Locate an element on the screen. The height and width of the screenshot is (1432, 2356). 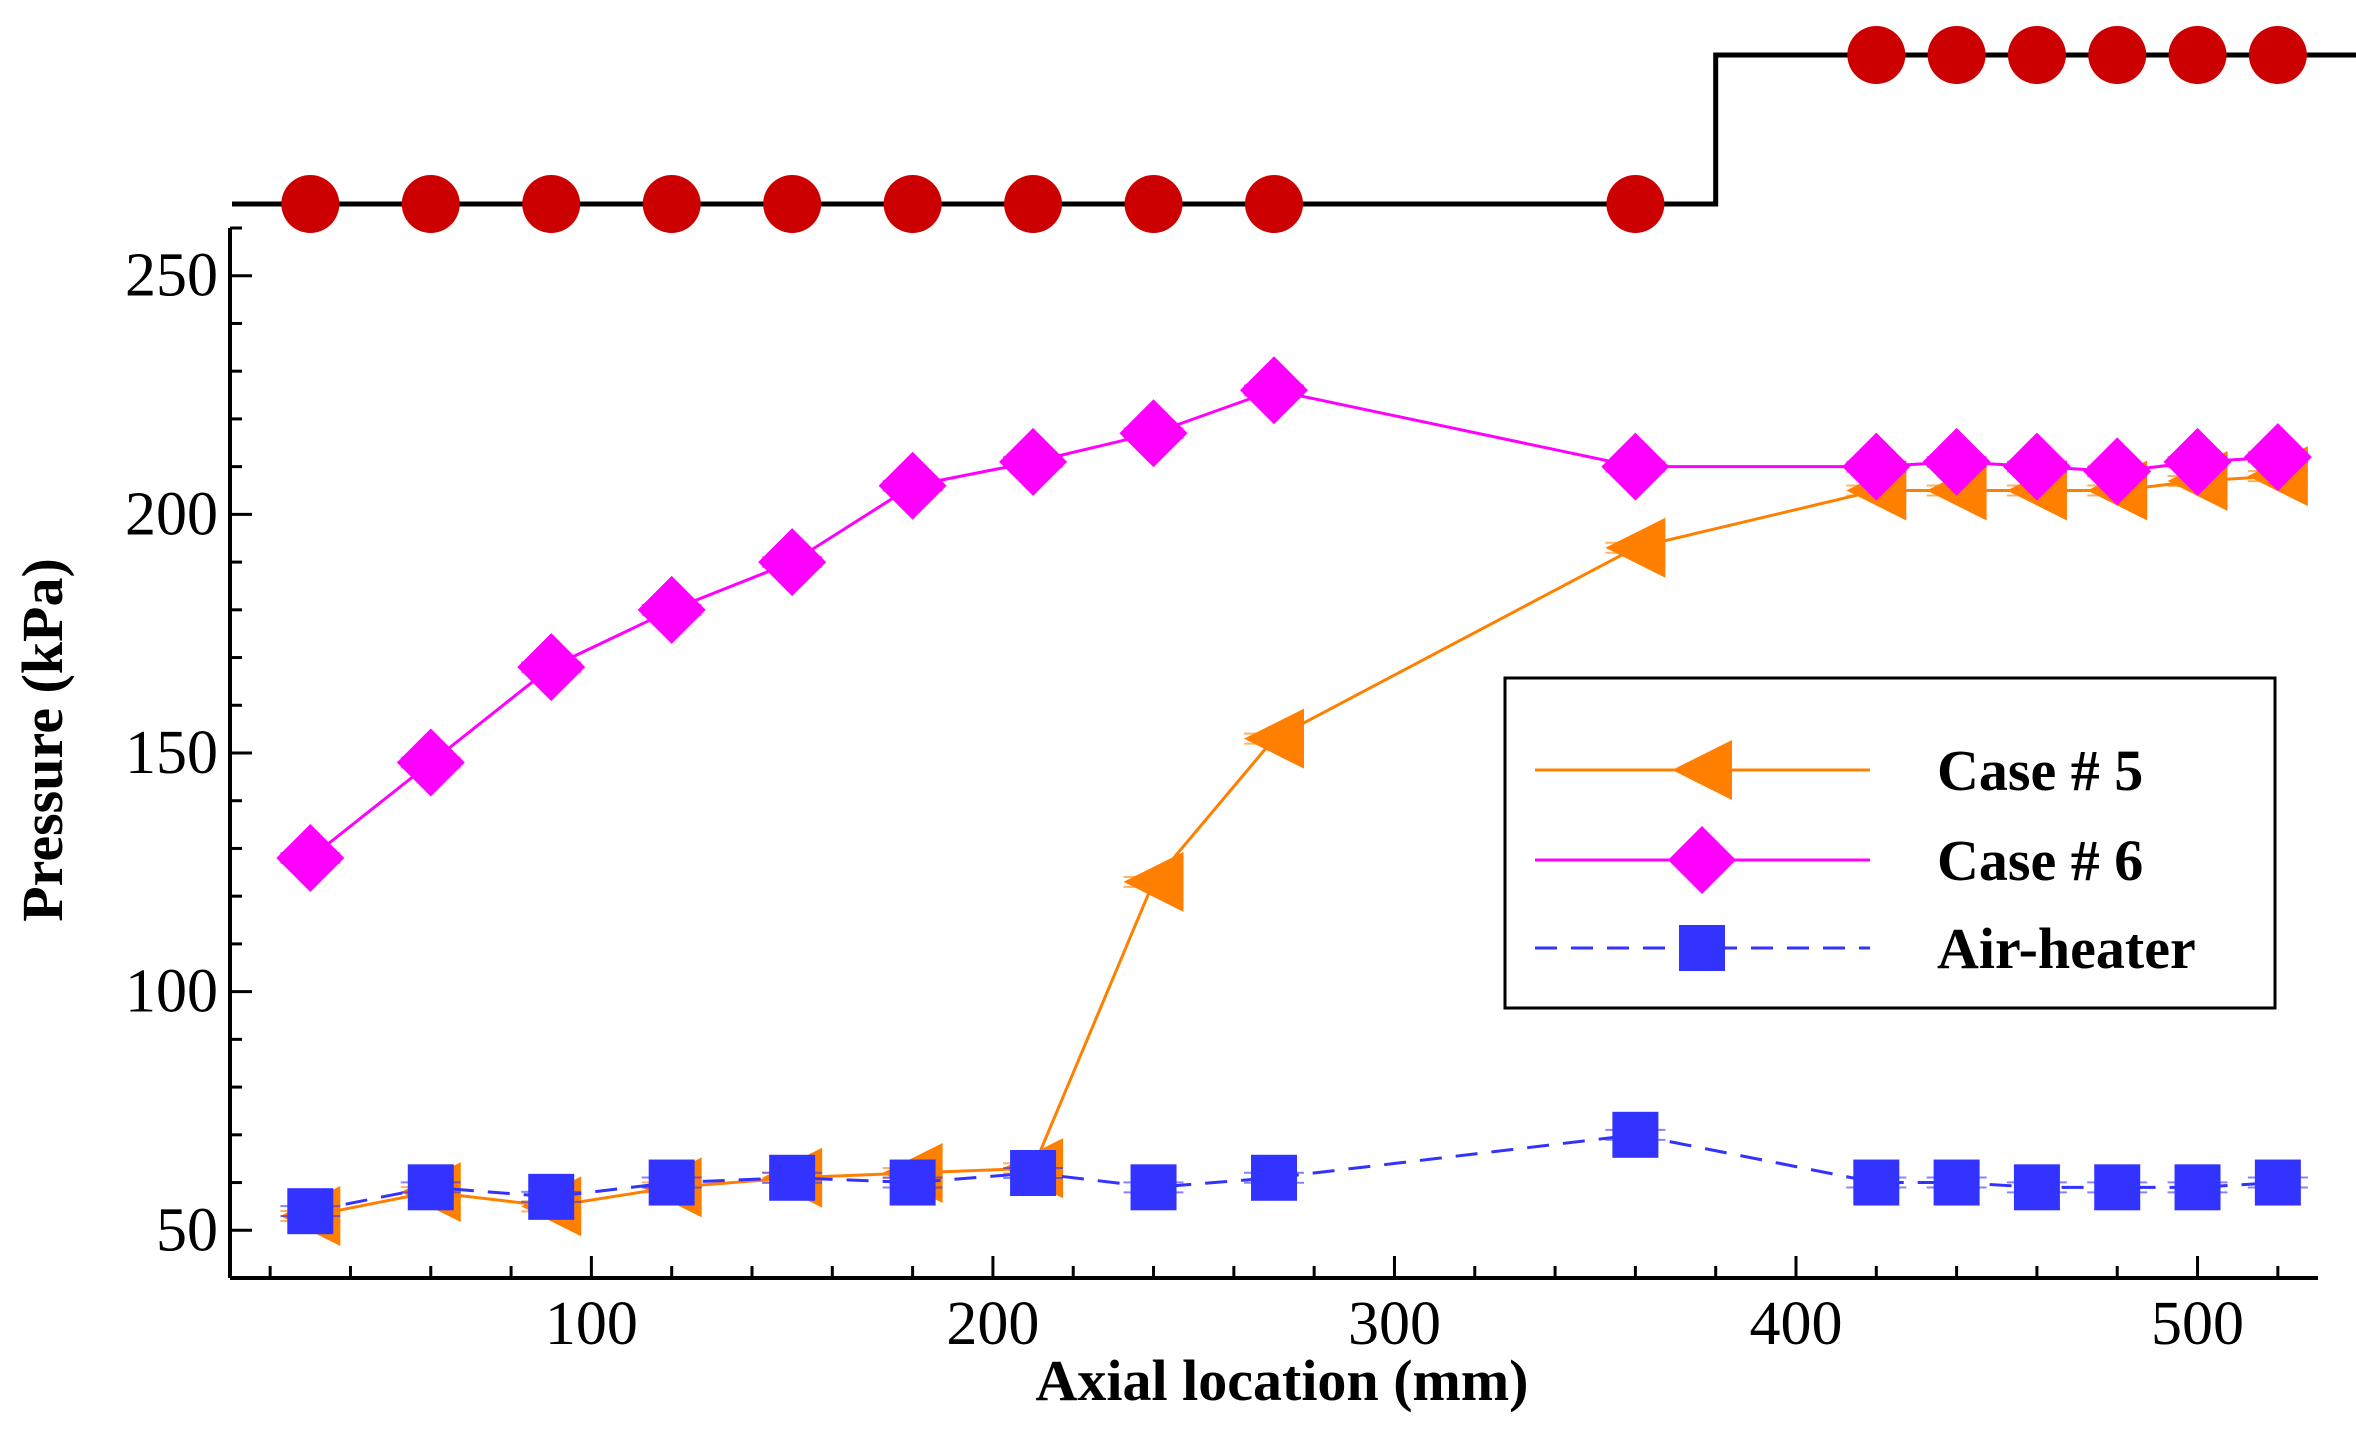
y-tick-label: 150 is located at coordinates (171, 753).